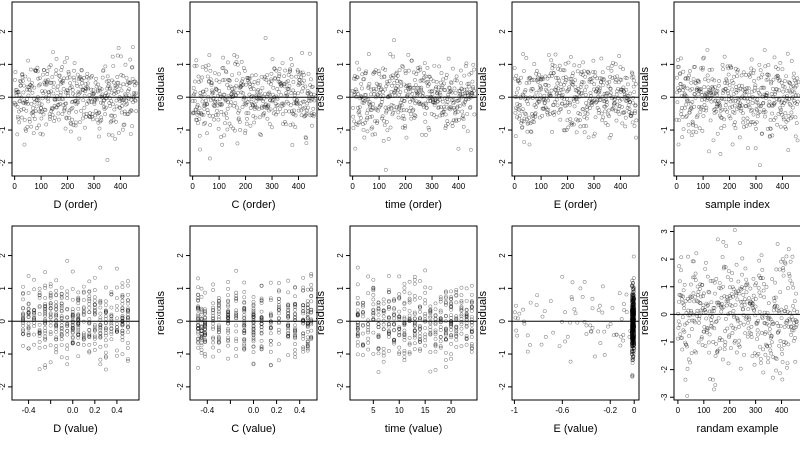  Describe the element at coordinates (664, 314) in the screenshot. I see `y-tick-label: 0` at that location.